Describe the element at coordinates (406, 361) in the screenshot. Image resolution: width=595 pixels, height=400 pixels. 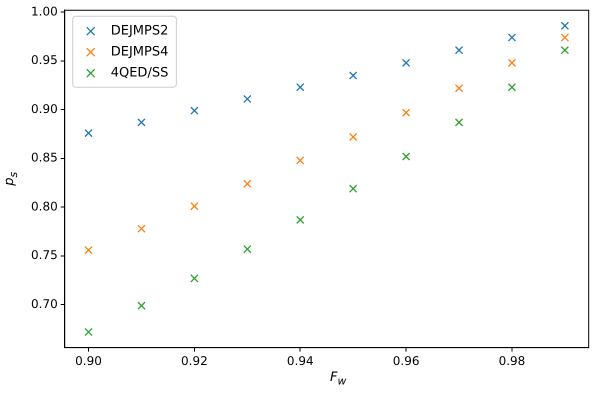
I see `x-tick-label: 0.96` at that location.